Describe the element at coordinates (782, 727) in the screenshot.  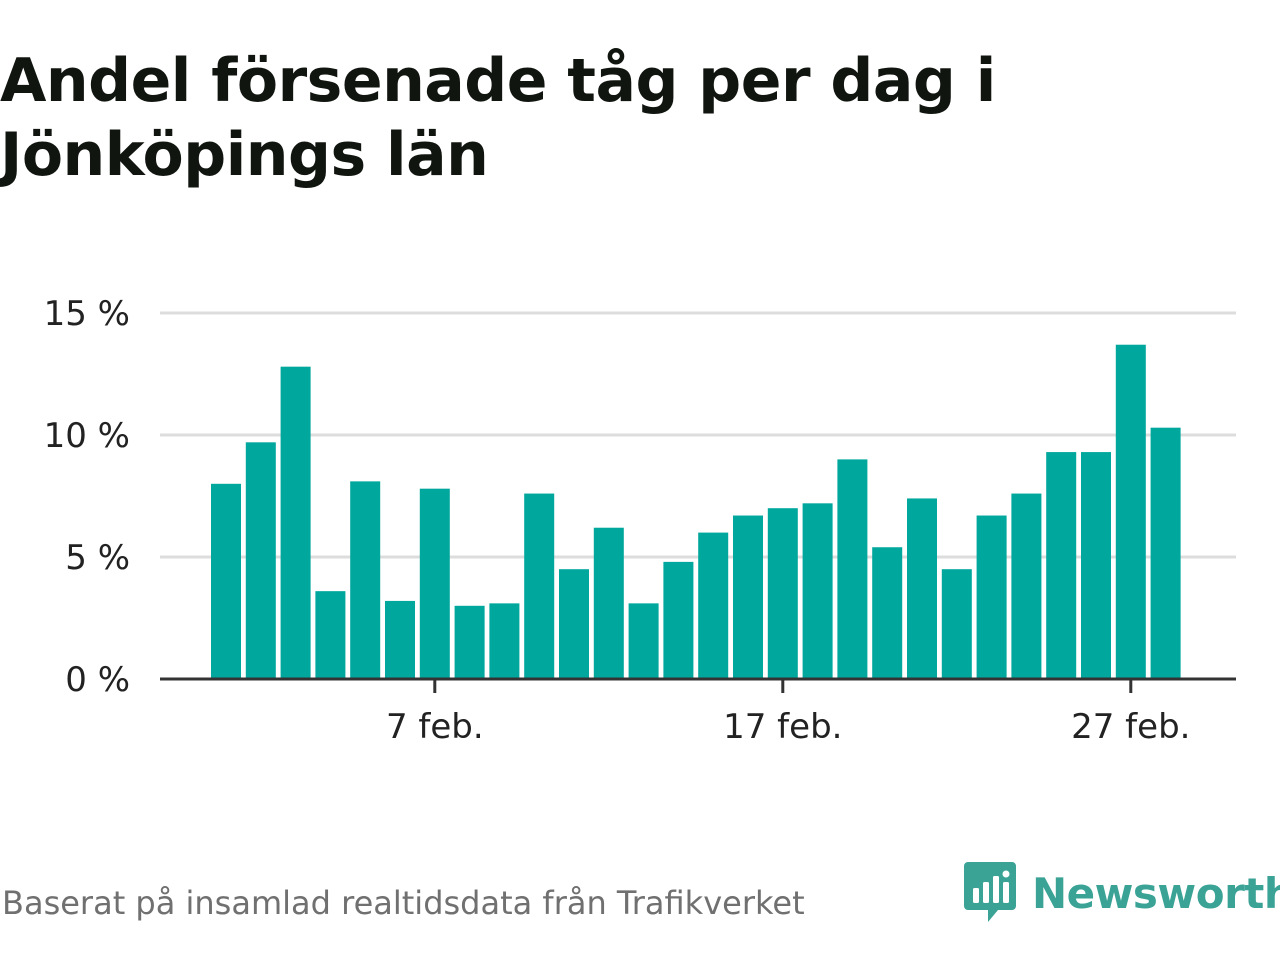
I see `x-tick-label: 17 feb.` at that location.